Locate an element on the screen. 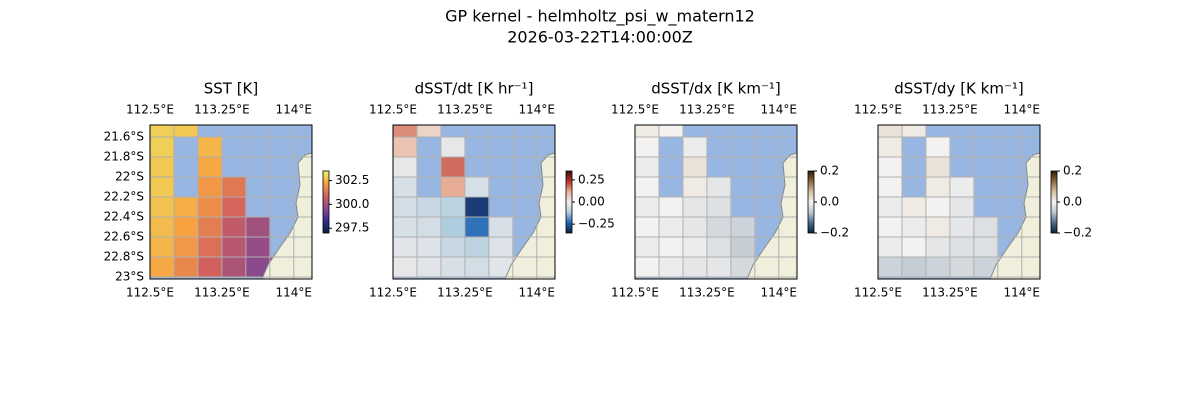 The image size is (1200, 400). y-tick-label: 23°S is located at coordinates (129, 277).